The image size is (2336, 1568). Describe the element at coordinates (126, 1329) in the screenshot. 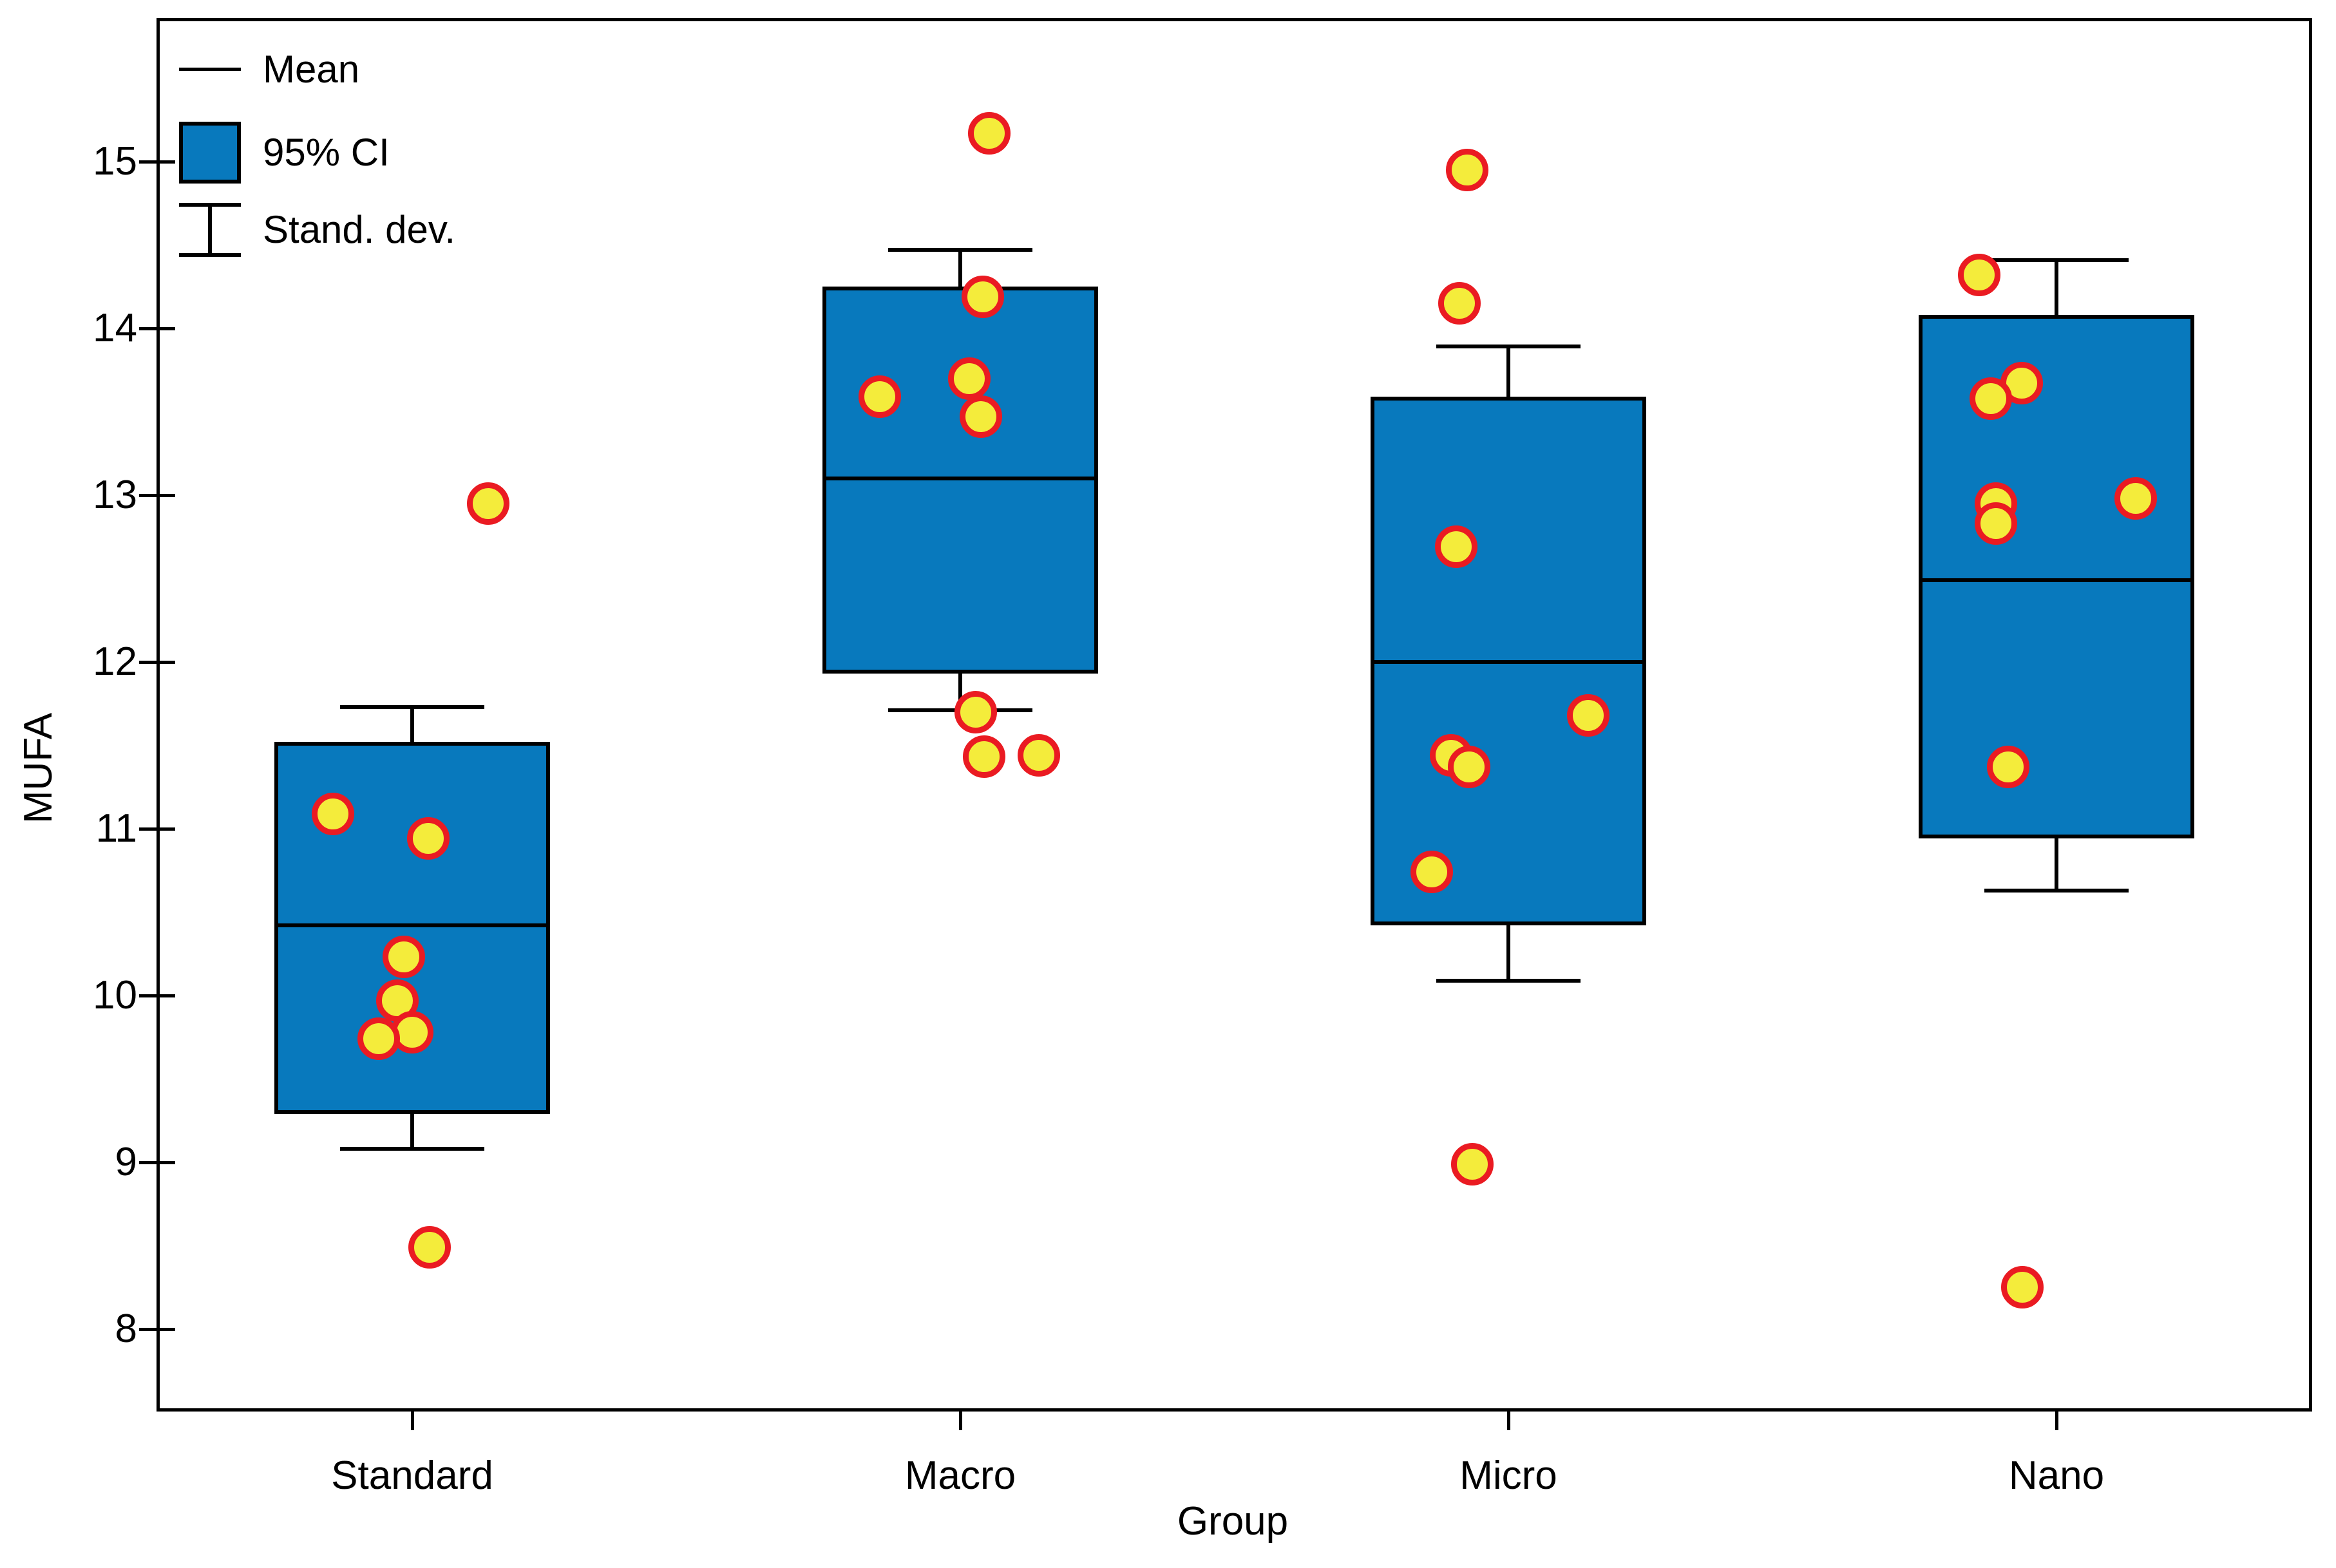

I see `y-tick-label: 8` at that location.